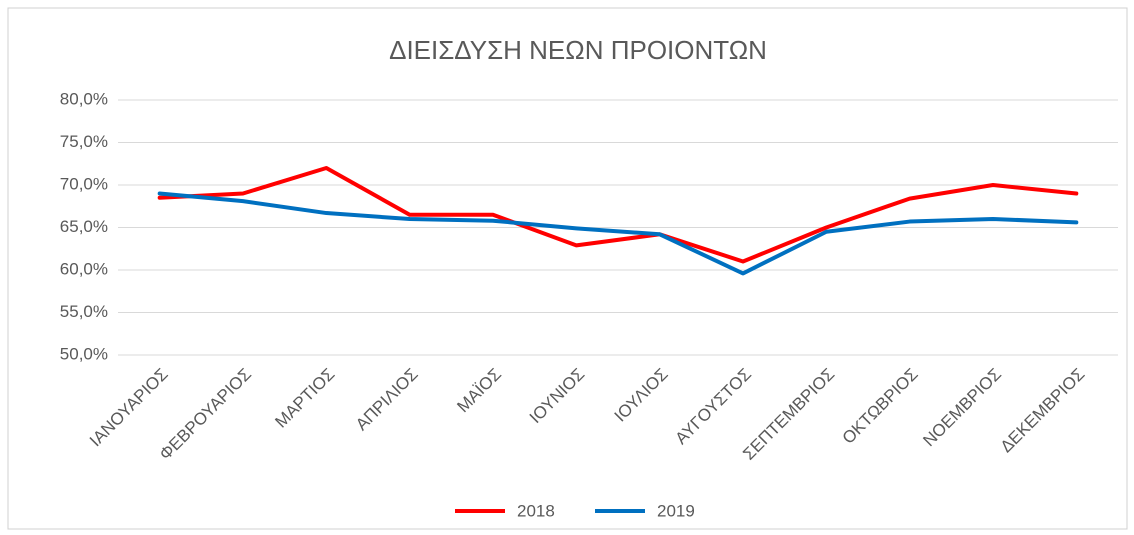  Describe the element at coordinates (84, 353) in the screenshot. I see `y-tick-label: 50,0%` at that location.